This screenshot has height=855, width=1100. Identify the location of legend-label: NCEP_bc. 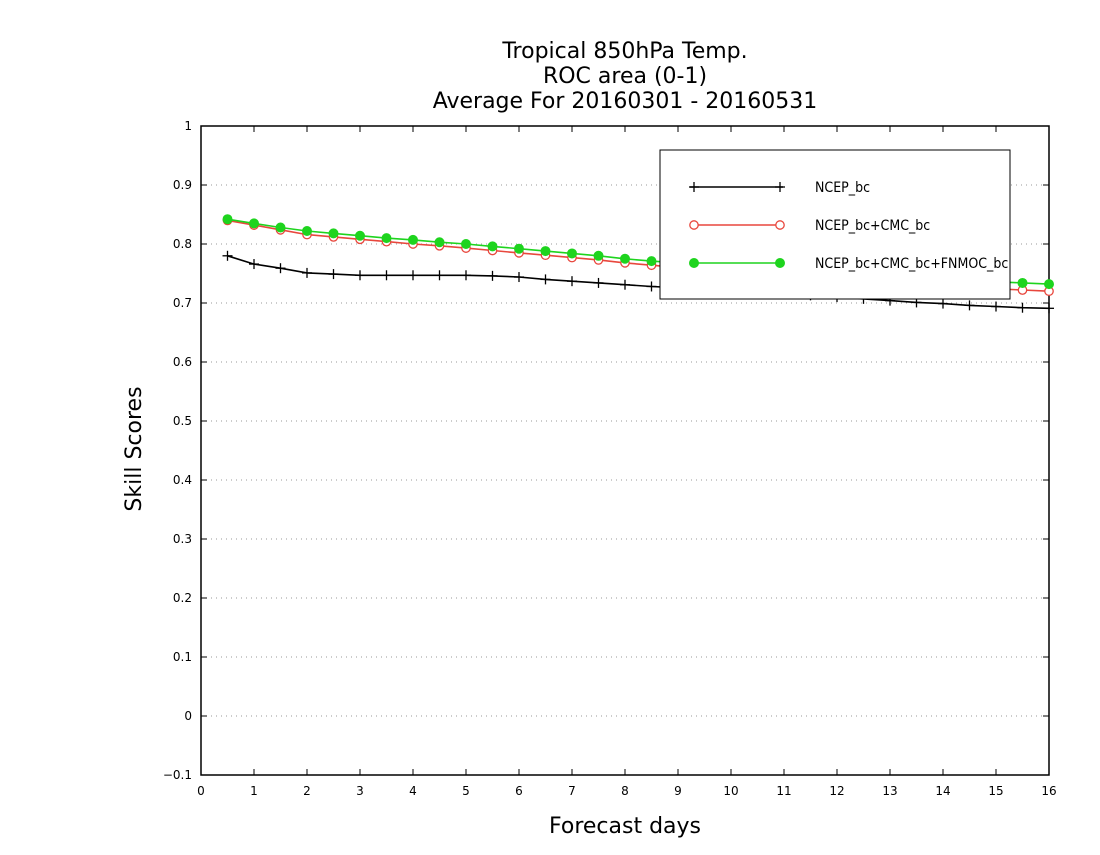
(842, 188).